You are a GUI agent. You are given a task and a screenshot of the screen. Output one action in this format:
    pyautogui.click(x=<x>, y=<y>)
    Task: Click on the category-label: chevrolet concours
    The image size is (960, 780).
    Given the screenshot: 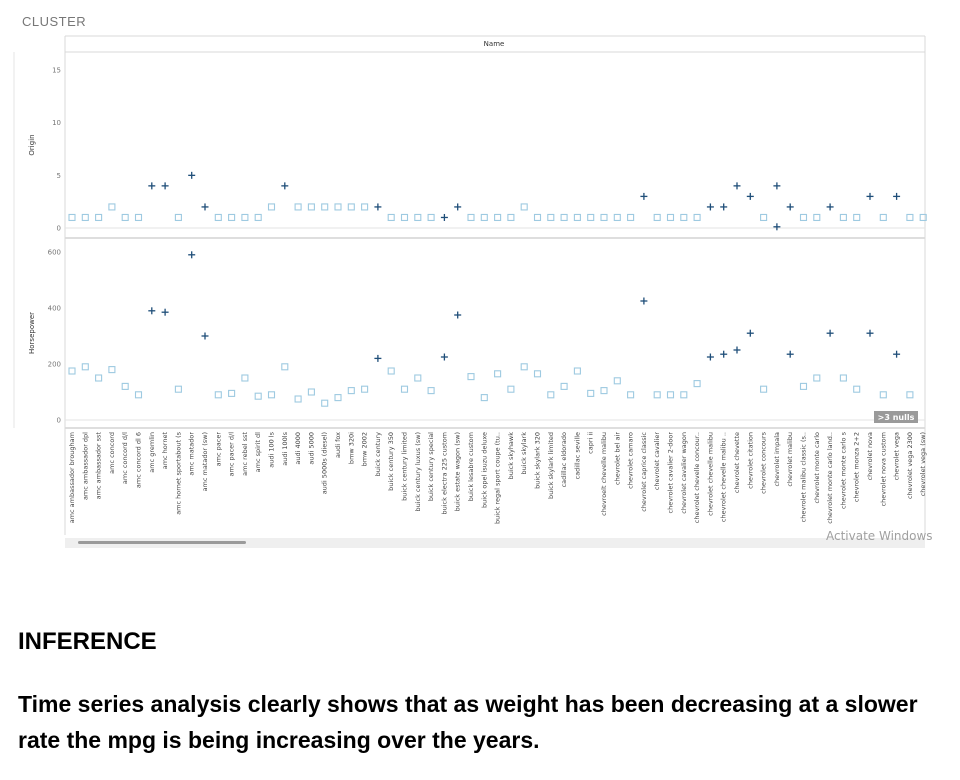 What is the action you would take?
    pyautogui.click(x=764, y=462)
    